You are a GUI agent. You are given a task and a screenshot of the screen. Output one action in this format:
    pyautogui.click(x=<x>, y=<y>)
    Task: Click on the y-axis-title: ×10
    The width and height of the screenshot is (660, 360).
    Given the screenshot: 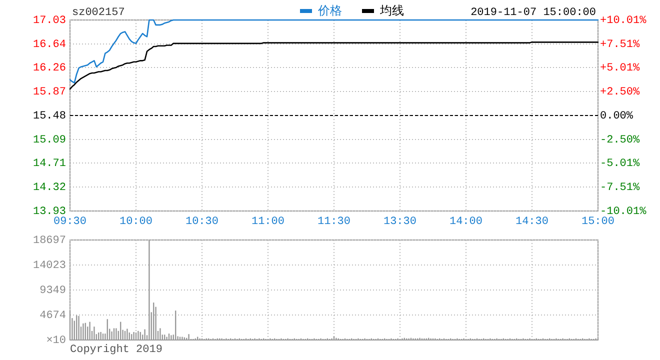 What is the action you would take?
    pyautogui.click(x=56, y=340)
    